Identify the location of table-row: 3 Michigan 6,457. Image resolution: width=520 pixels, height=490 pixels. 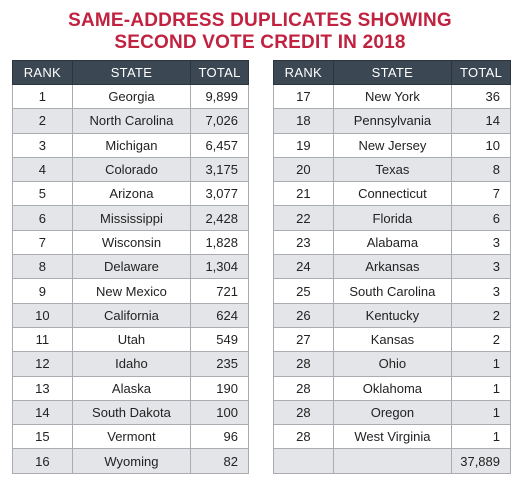
(130, 145).